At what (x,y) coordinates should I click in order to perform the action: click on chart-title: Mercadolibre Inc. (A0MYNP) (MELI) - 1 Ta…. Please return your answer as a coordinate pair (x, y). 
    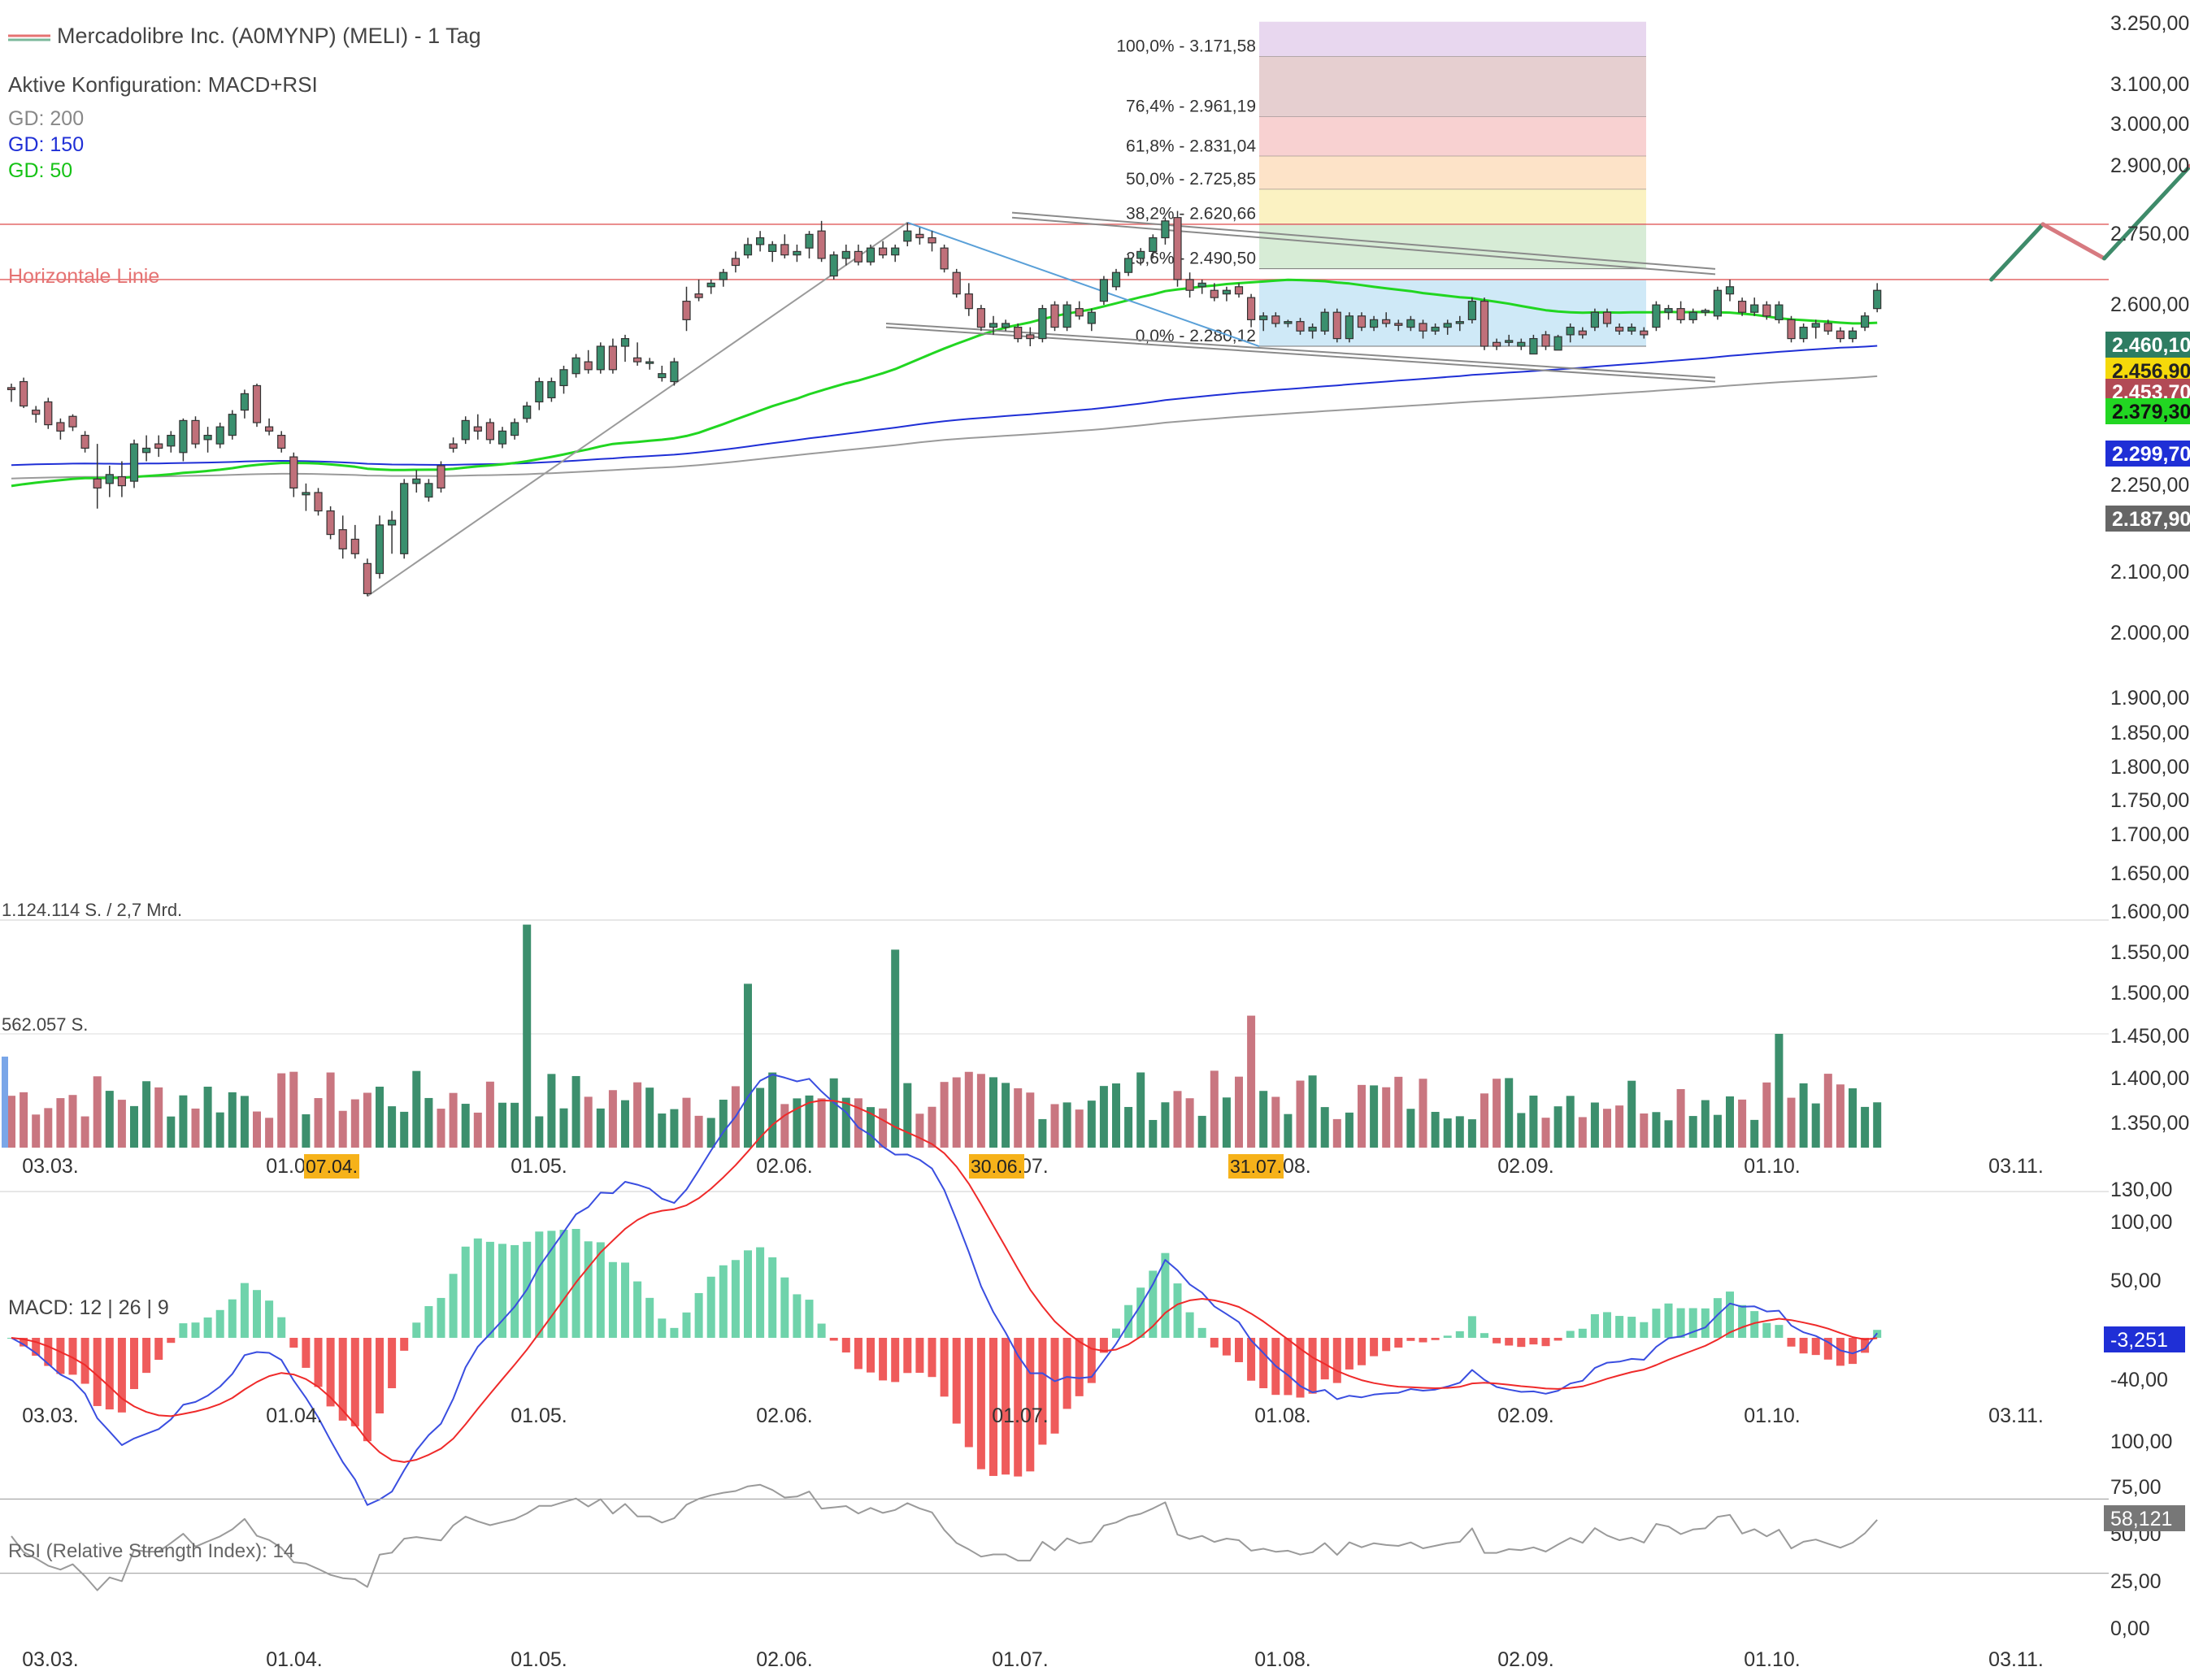
    Looking at the image, I should click on (269, 36).